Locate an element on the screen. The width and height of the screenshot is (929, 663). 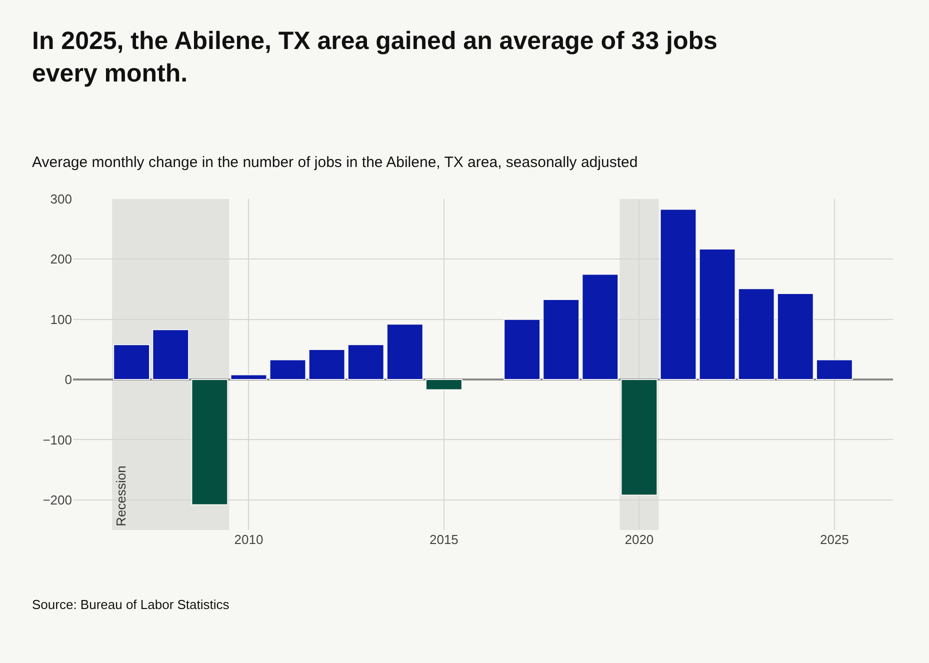
x-tick-label: 2015 is located at coordinates (443, 539).